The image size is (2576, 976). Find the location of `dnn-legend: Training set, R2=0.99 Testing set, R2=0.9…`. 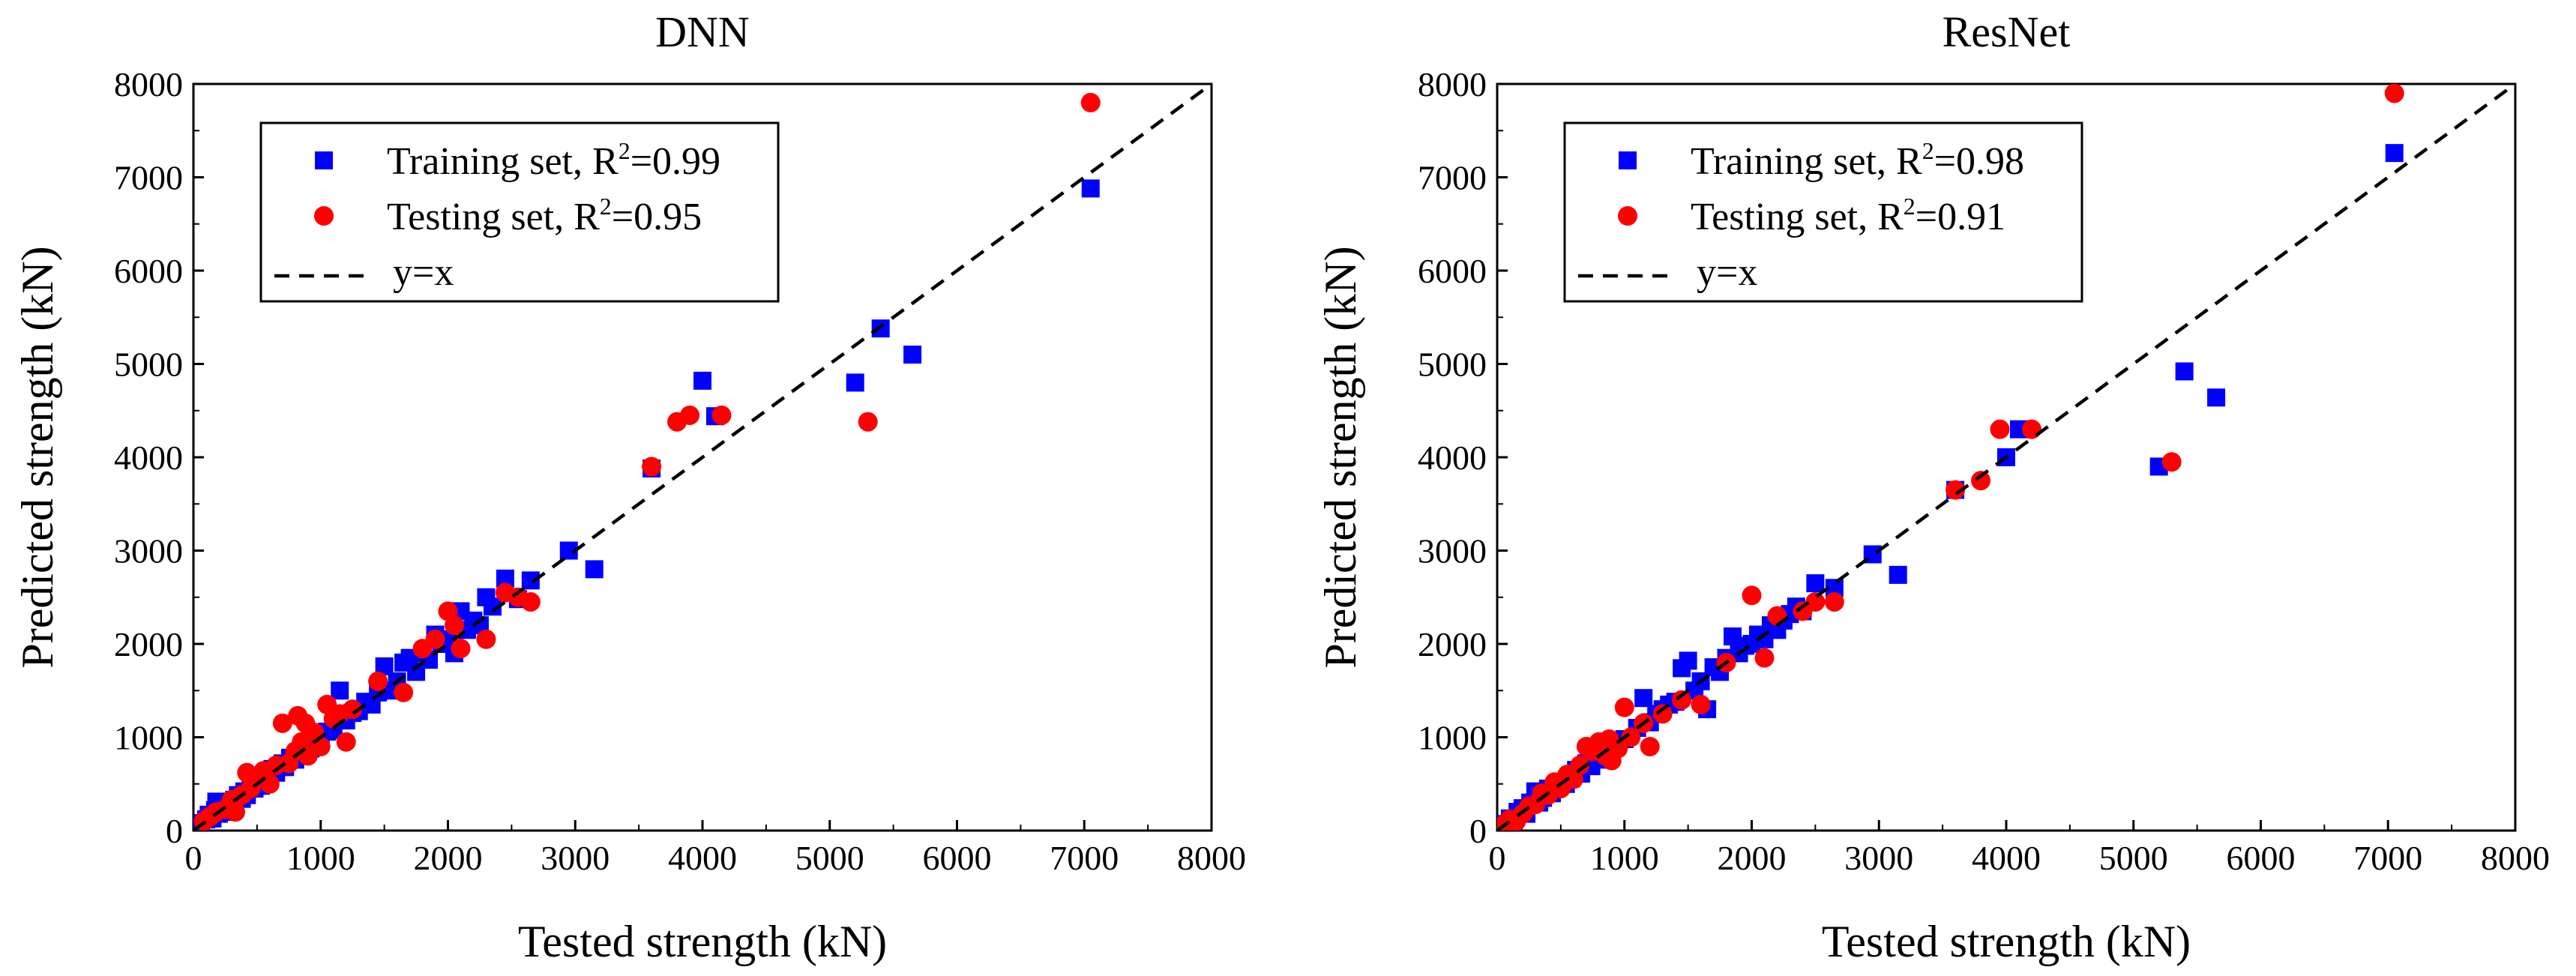

dnn-legend: Training set, R2=0.99 Testing set, R2=0.9… is located at coordinates (519, 212).